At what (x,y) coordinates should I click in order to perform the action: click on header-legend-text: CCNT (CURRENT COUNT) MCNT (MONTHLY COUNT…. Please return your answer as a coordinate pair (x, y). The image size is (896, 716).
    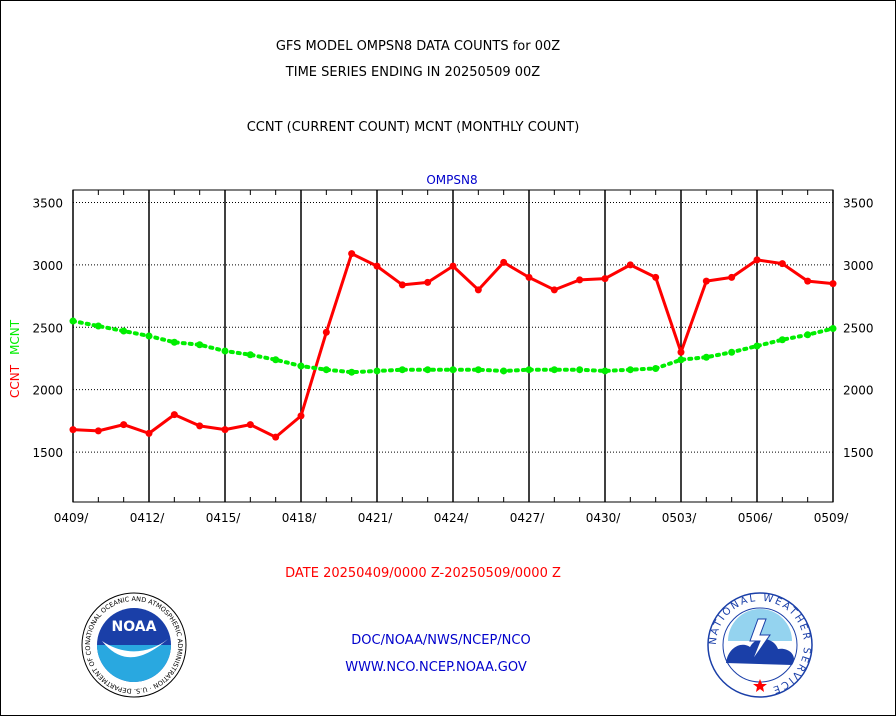
    Looking at the image, I should click on (413, 127).